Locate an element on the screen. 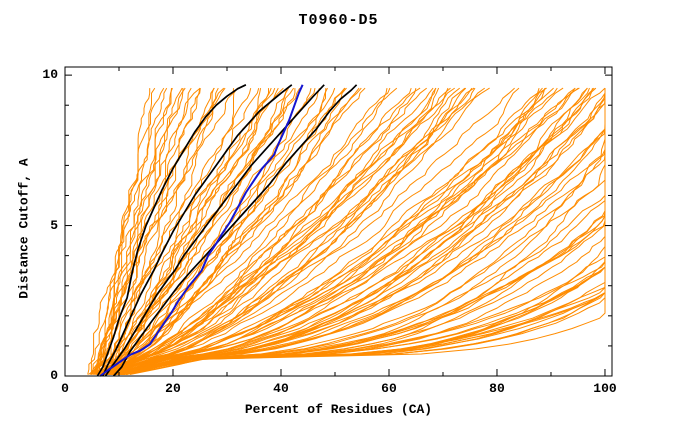 This screenshot has width=680, height=440. x-tick-label: 60 is located at coordinates (389, 388).